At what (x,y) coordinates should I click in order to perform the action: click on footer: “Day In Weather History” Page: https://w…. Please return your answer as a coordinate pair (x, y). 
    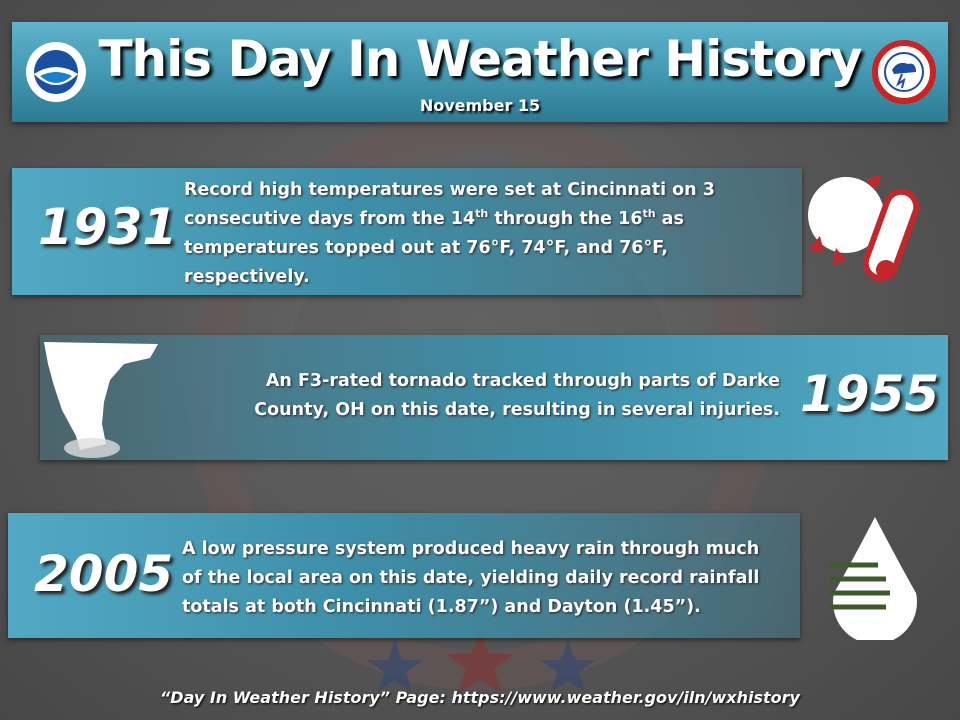
    Looking at the image, I should click on (480, 697).